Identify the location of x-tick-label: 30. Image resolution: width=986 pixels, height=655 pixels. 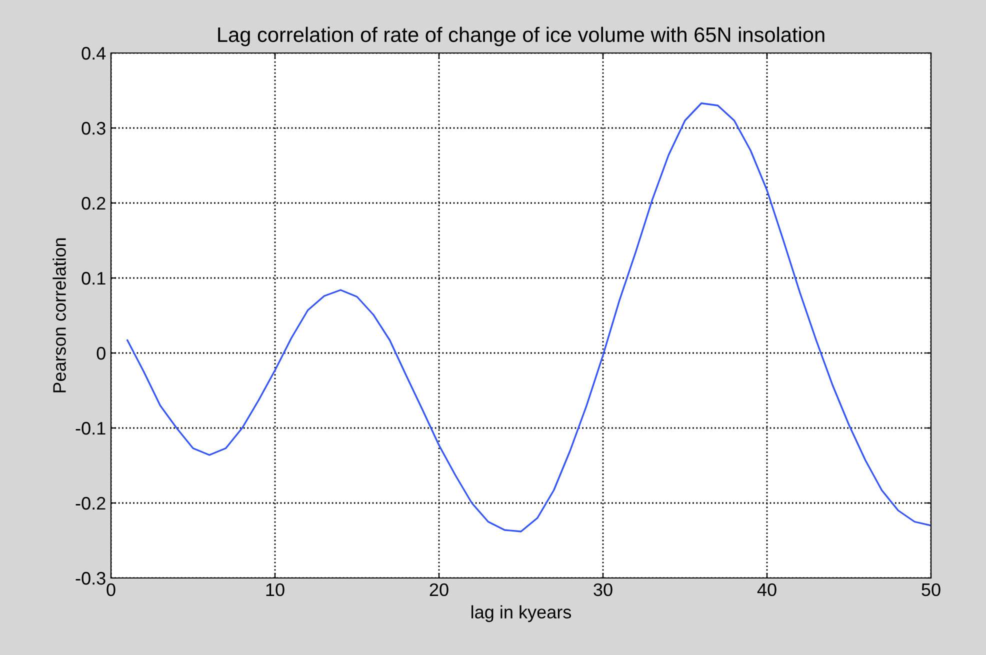
(603, 589).